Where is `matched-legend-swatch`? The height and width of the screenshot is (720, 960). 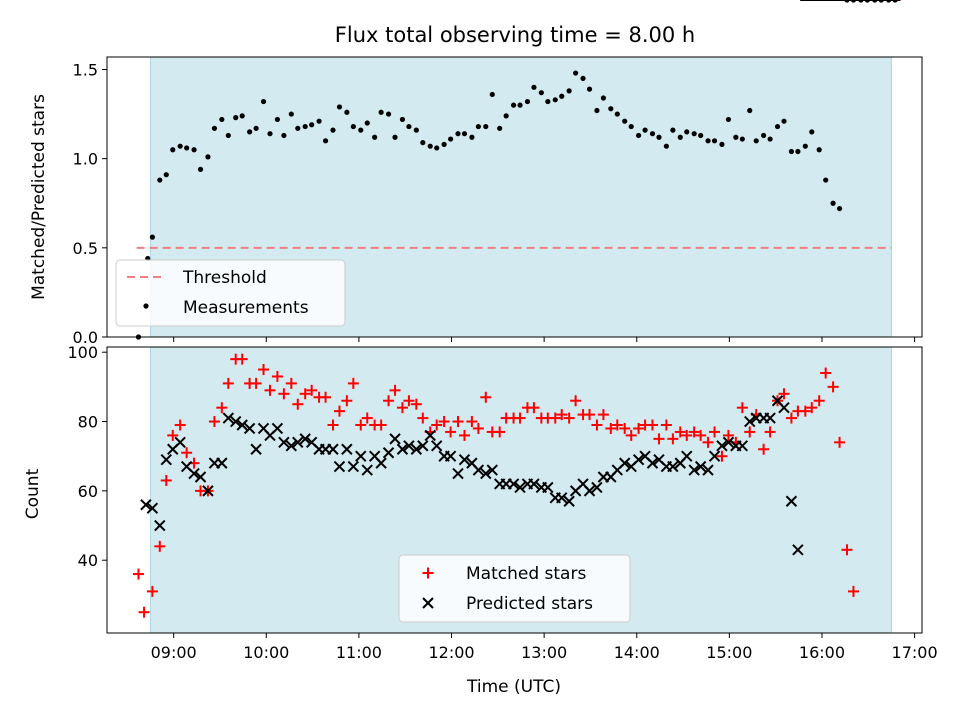 matched-legend-swatch is located at coordinates (428, 573).